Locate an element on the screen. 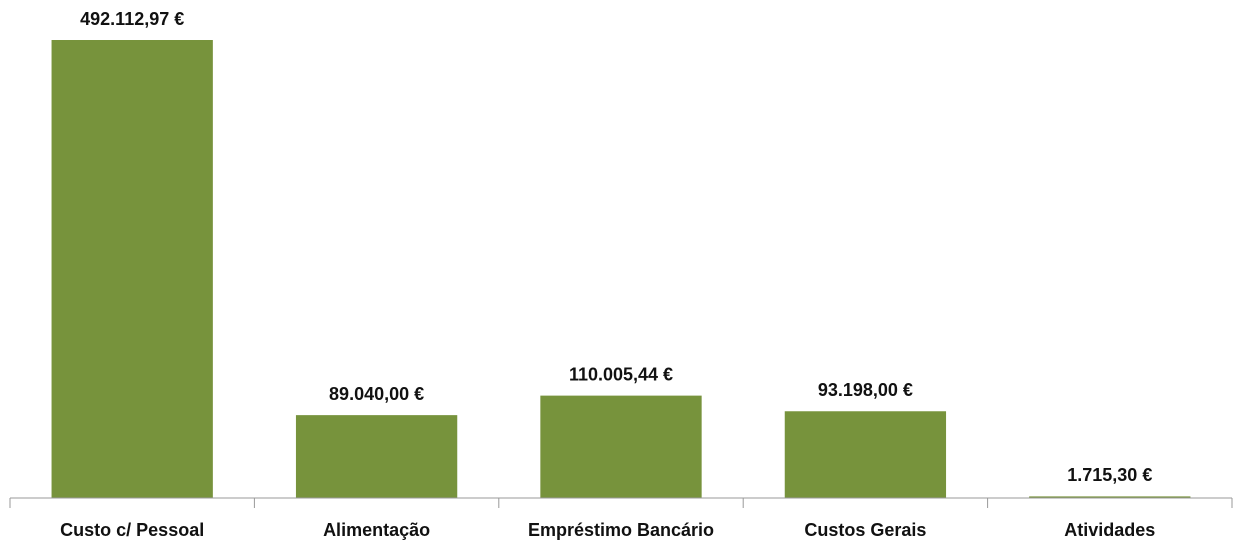  x-tick-label: Alimentação is located at coordinates (376, 530).